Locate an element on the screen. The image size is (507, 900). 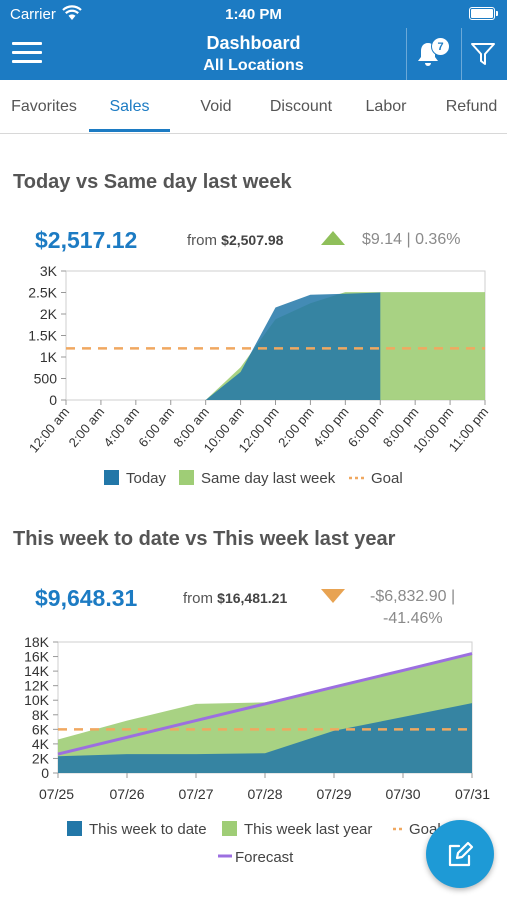
weekly-comparison: from $16,481.21 is located at coordinates (235, 598).